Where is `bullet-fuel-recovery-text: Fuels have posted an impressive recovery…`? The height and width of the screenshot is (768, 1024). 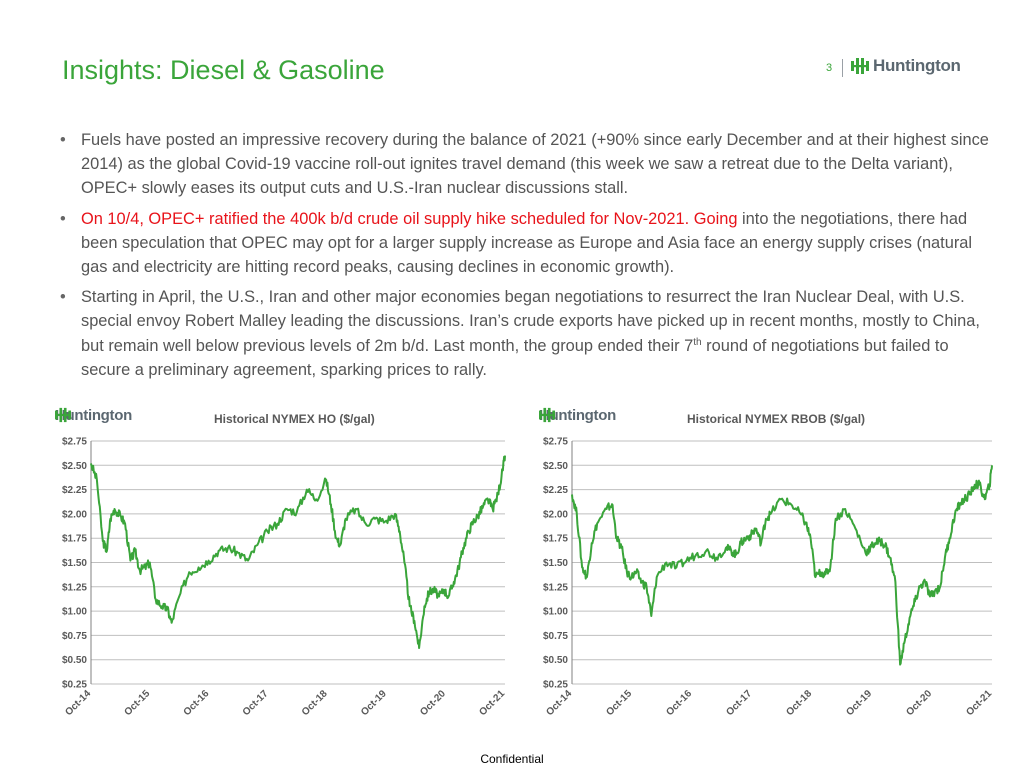
bullet-fuel-recovery-text: Fuels have posted an impressive recovery… is located at coordinates (535, 164).